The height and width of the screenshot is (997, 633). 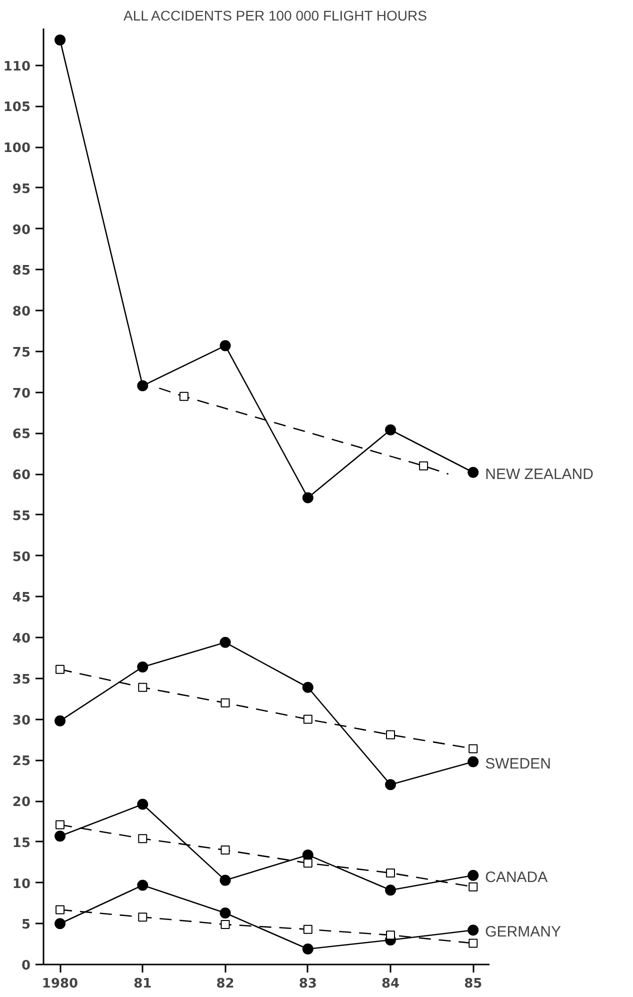 I want to click on y-tick-label: 5, so click(x=25, y=925).